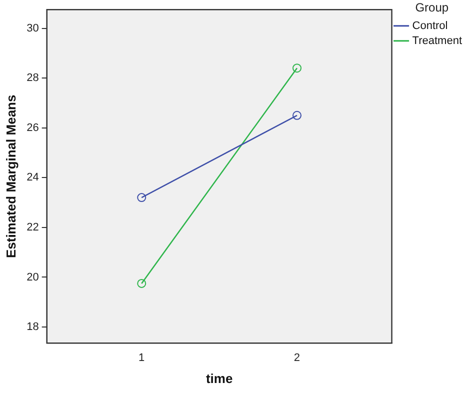 This screenshot has width=474, height=395. Describe the element at coordinates (32, 327) in the screenshot. I see `y-tick-label: 18` at that location.